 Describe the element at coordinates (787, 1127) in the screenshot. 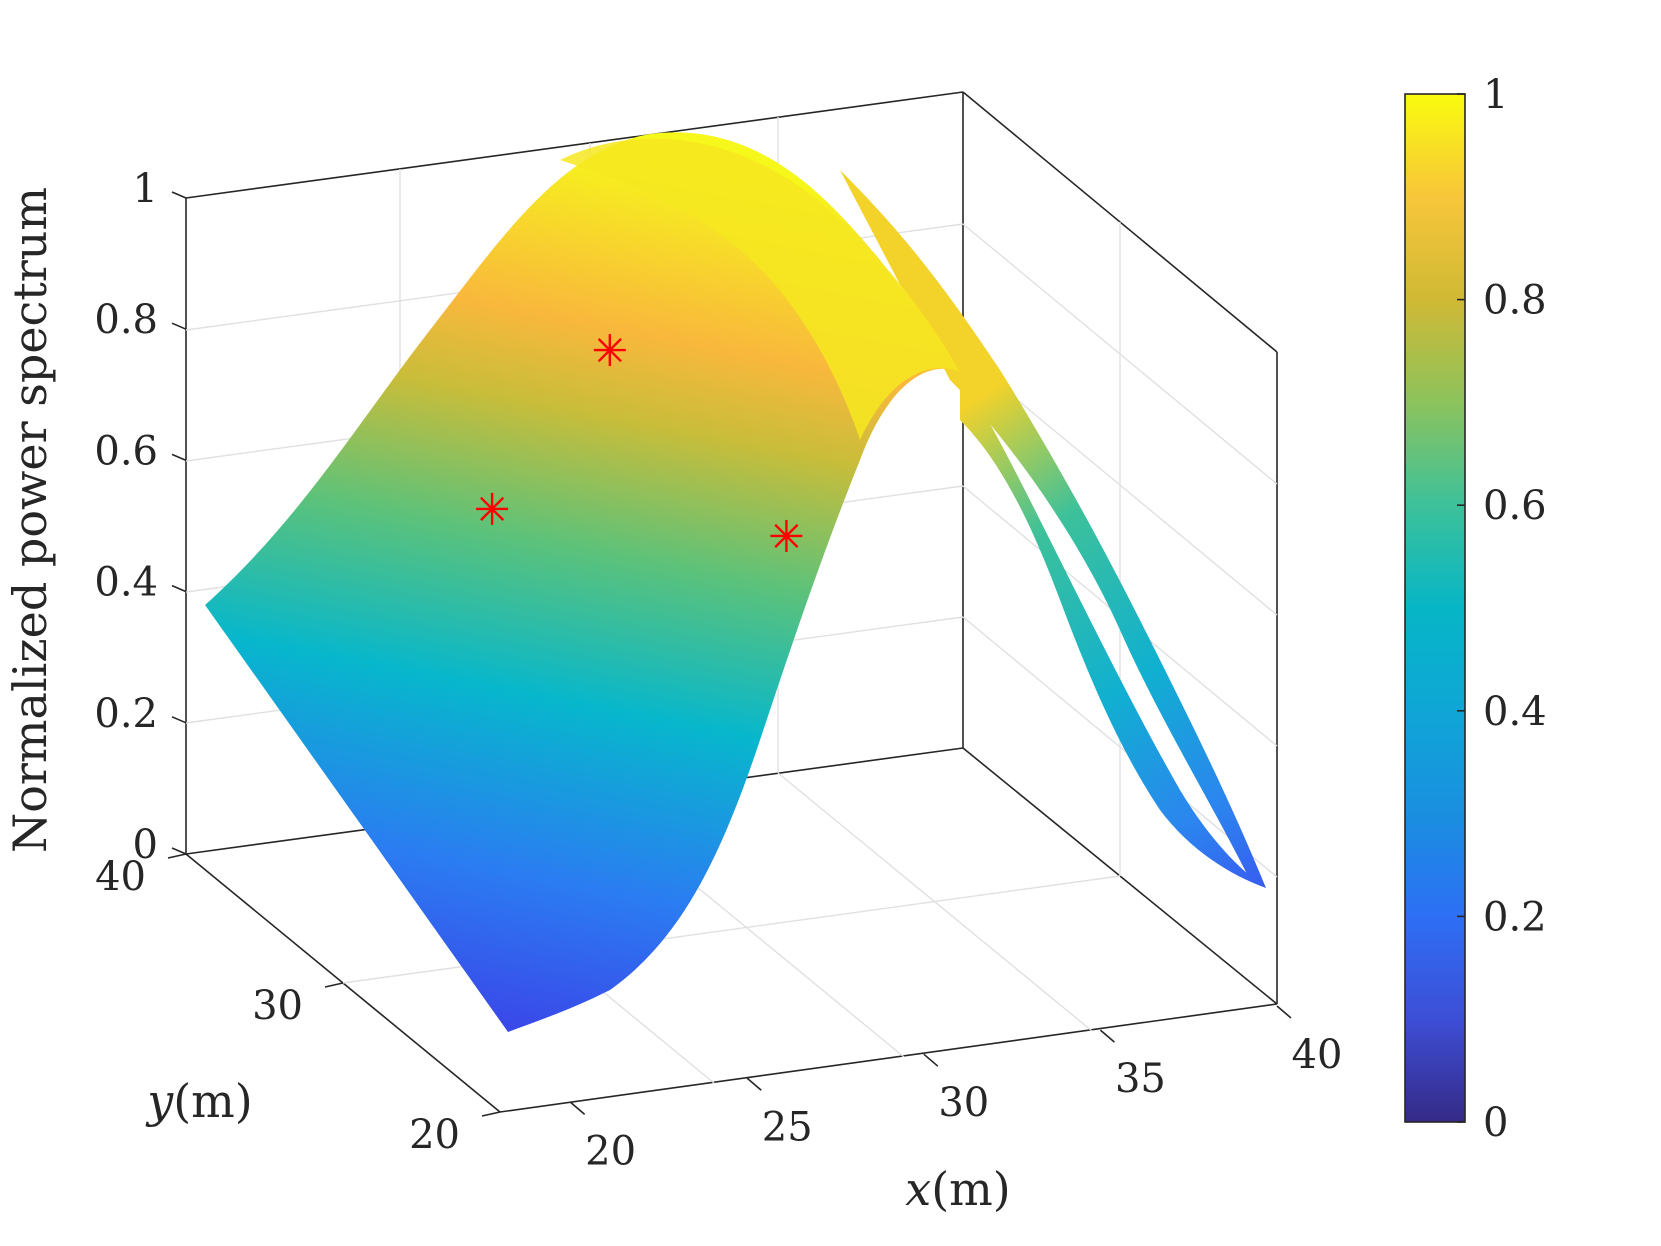

I see `x-tick-label: 25` at that location.